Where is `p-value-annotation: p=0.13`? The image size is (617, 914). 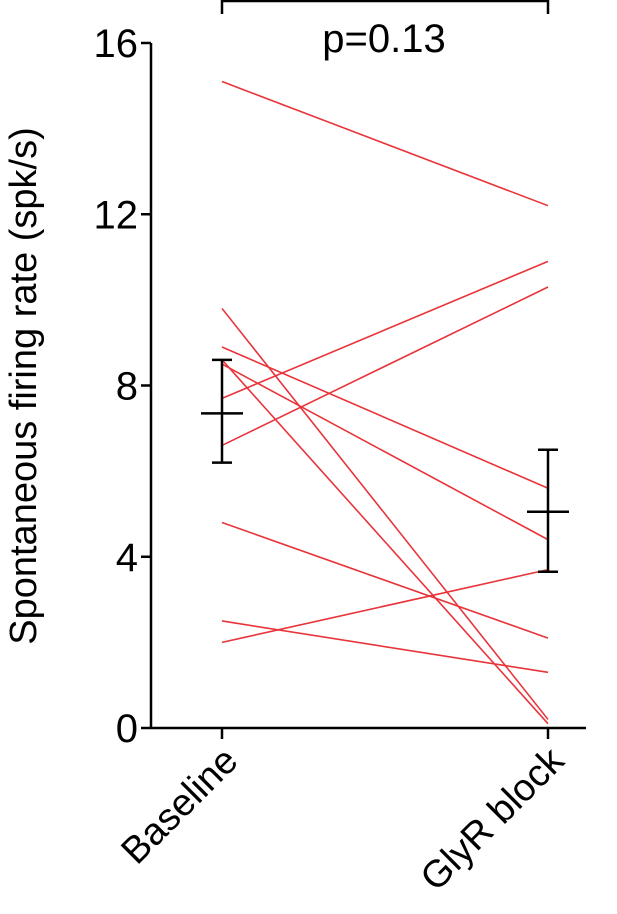 p-value-annotation: p=0.13 is located at coordinates (383, 39).